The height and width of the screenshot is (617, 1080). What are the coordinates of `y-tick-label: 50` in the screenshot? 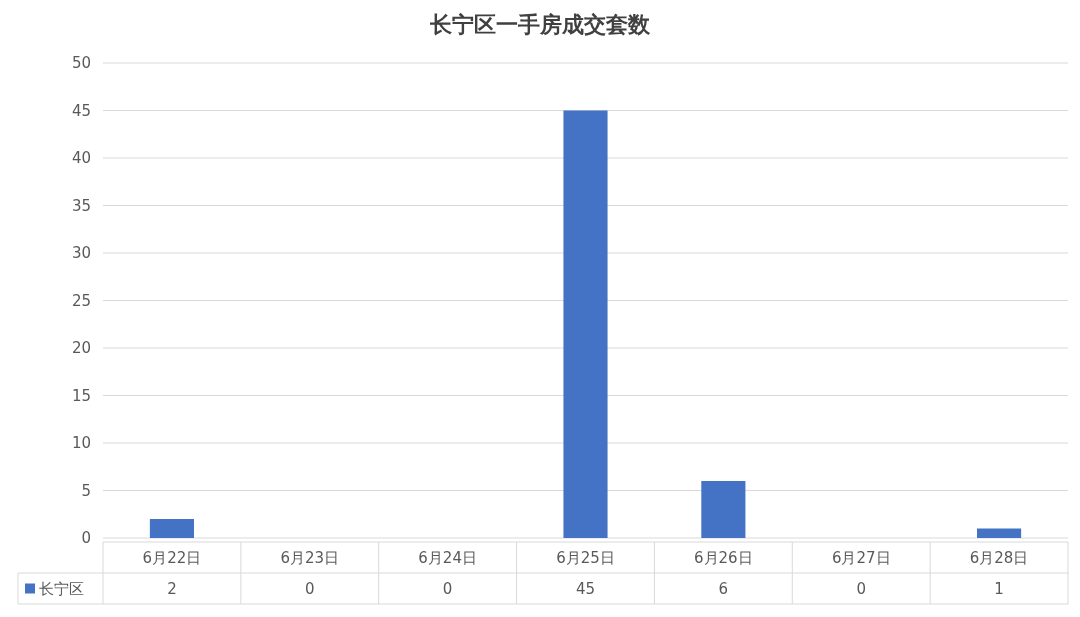 It's located at (81, 63).